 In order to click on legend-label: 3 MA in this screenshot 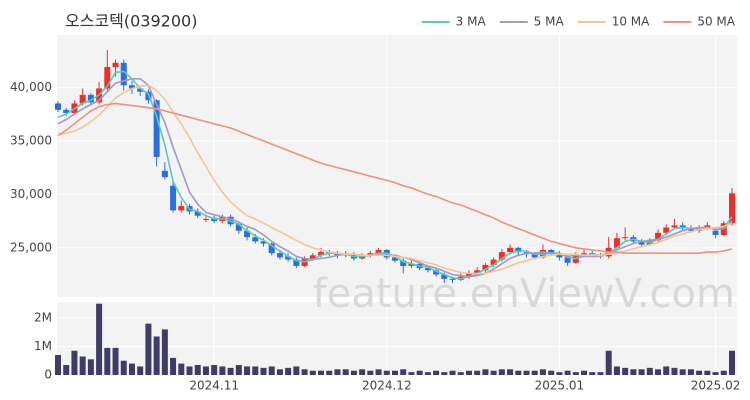, I will do `click(471, 22)`.